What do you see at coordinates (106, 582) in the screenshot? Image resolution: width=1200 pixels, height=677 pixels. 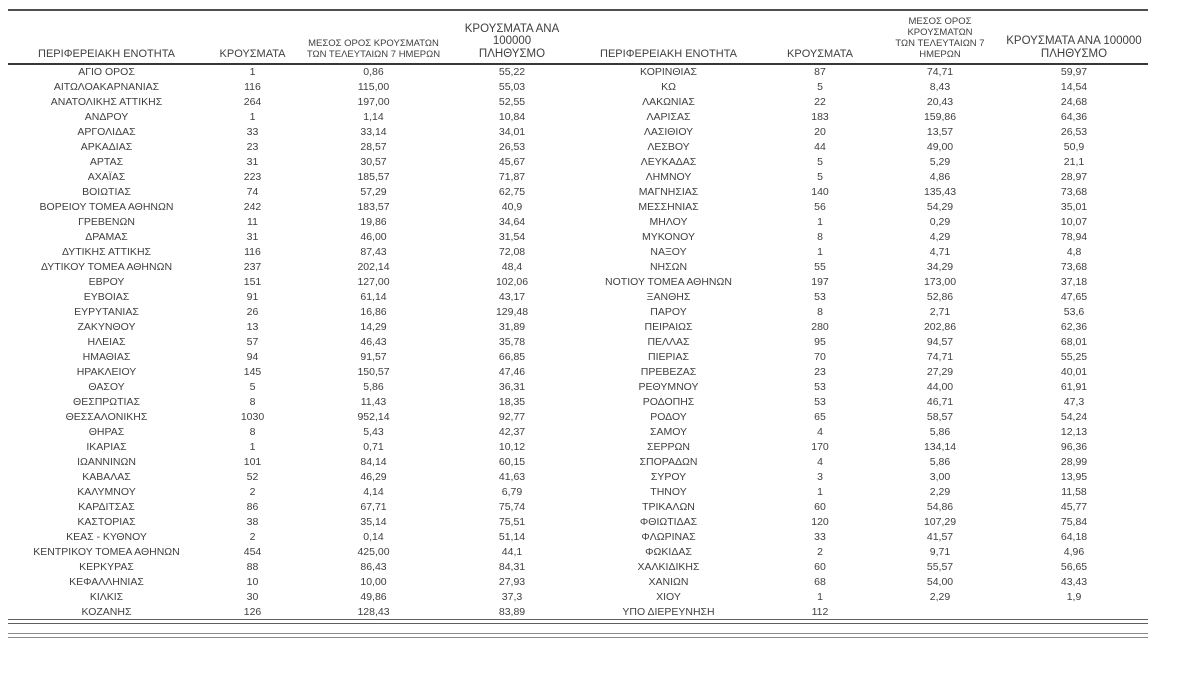 I see `region-name-cell: ΚΕΦΑΛΛΗΝΙΑΣ` at bounding box center [106, 582].